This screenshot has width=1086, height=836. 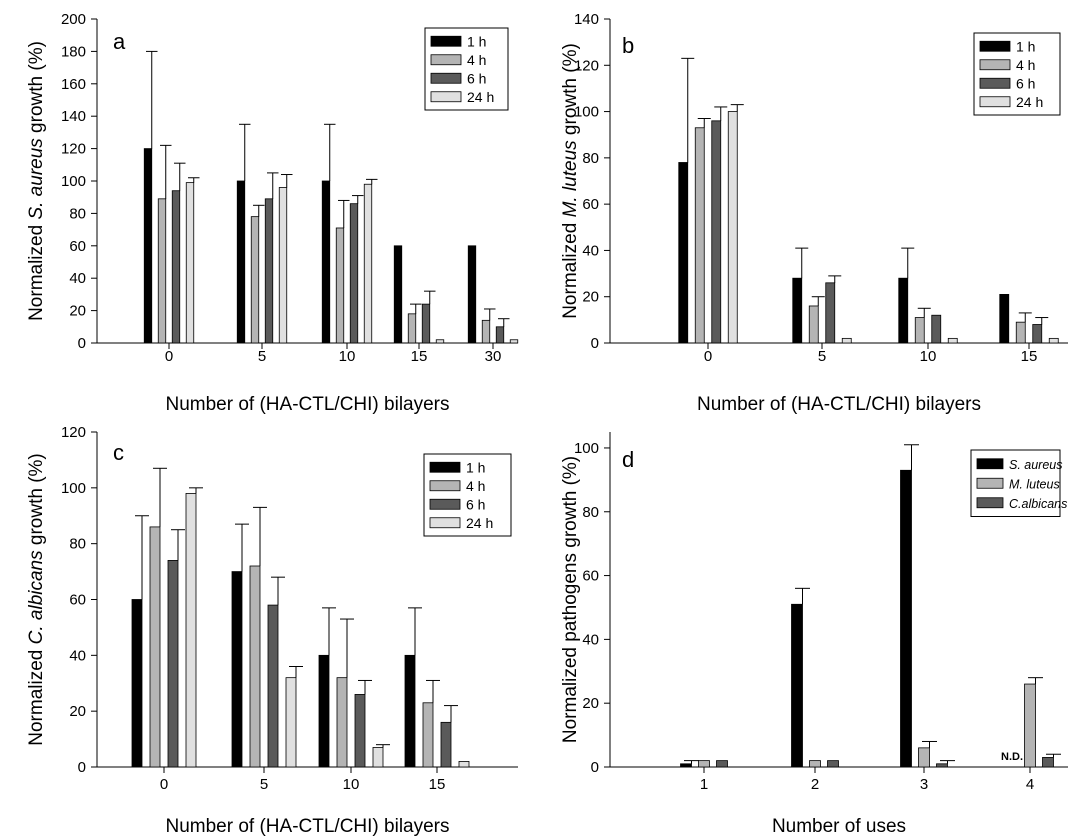 What do you see at coordinates (924, 784) in the screenshot?
I see `x-tick-label: 3` at bounding box center [924, 784].